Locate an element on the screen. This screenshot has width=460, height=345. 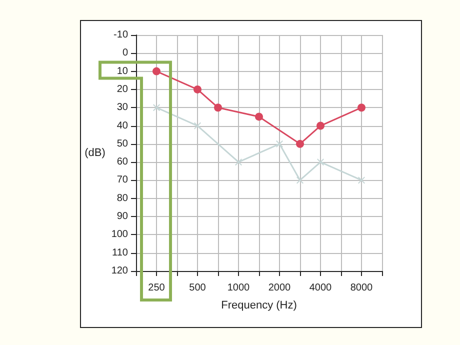
x-tick-label: 2000 is located at coordinates (280, 288).